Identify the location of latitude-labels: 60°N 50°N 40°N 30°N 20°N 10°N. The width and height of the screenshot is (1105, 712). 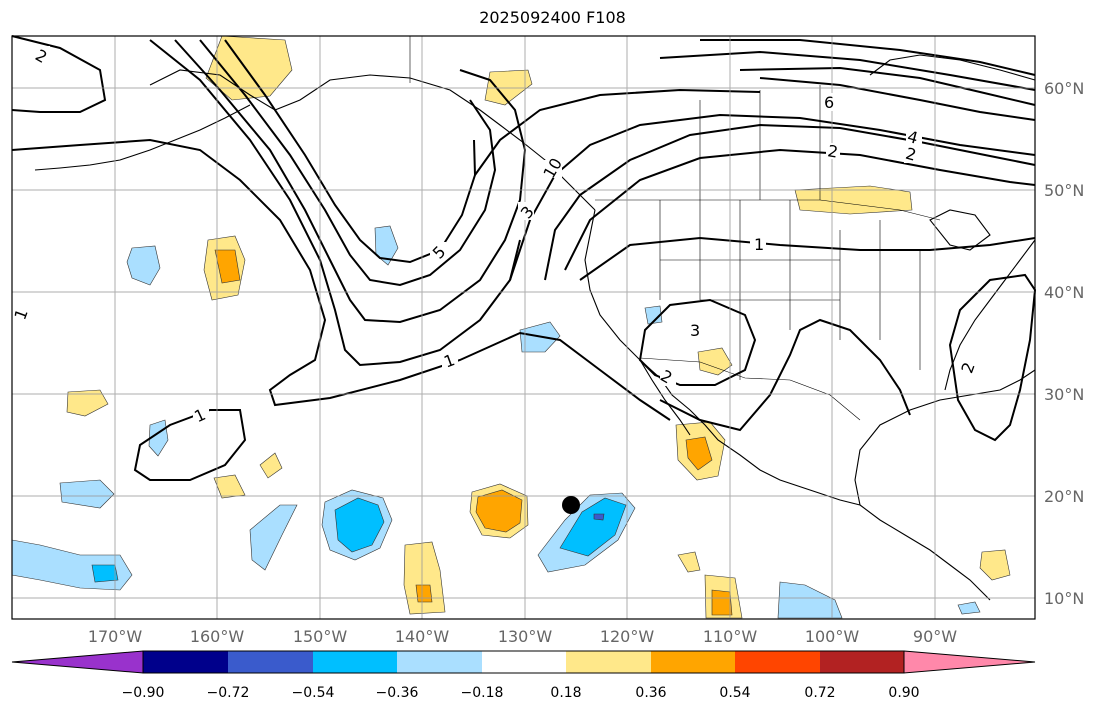
(1064, 343).